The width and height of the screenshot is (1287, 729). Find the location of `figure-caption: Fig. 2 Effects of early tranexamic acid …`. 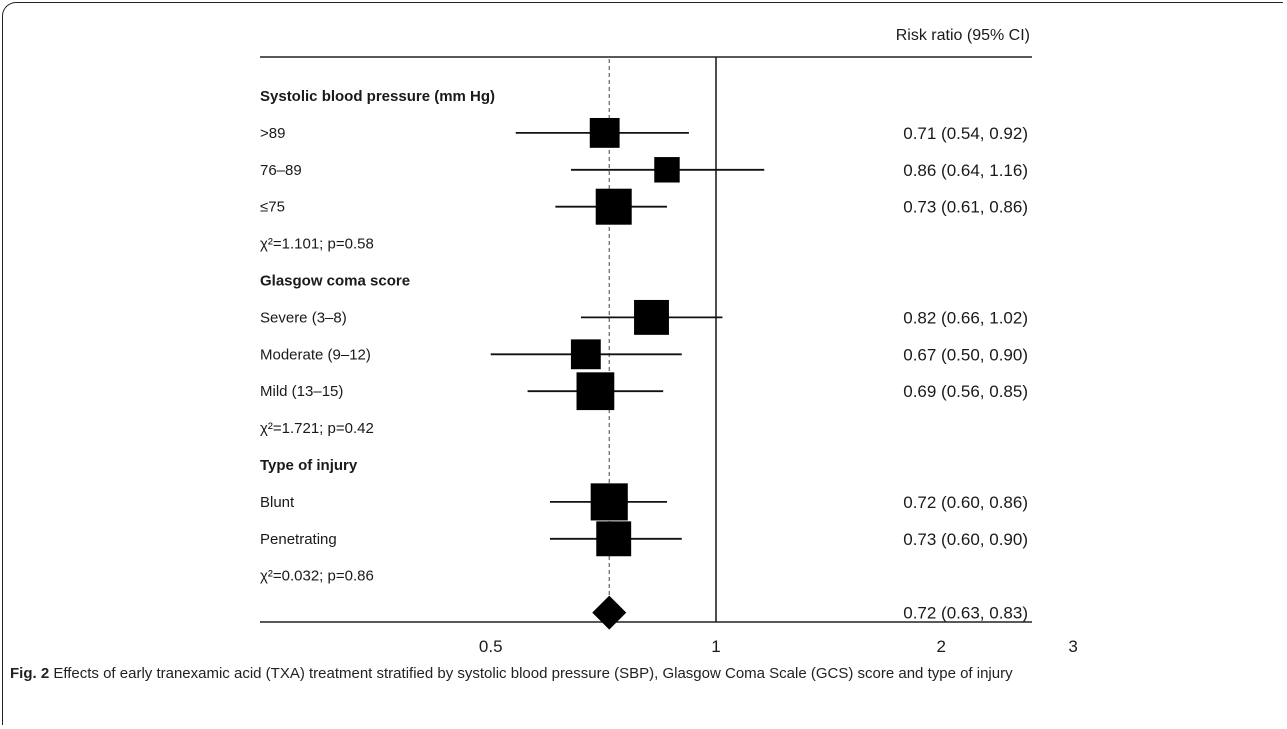

figure-caption: Fig. 2 Effects of early tranexamic acid … is located at coordinates (585, 674).